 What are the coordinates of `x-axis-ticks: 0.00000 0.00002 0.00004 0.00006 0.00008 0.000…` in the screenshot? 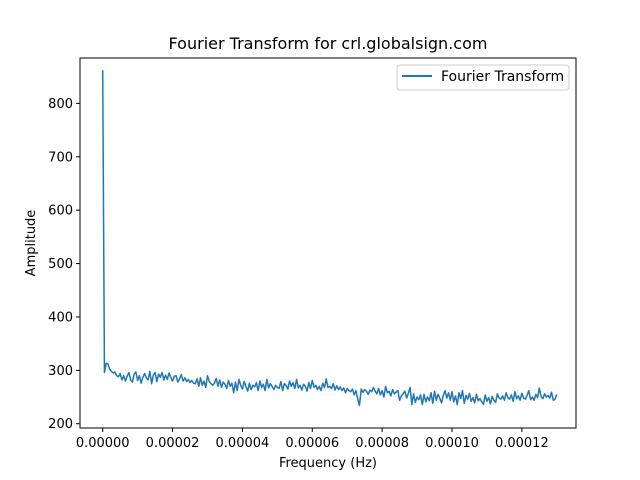 It's located at (312, 439).